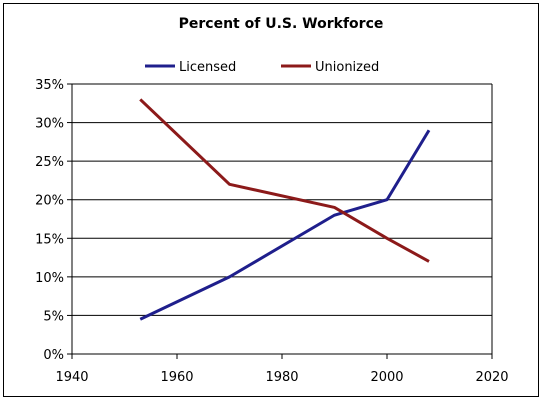  I want to click on x-tick-label-2: 1980, so click(281, 377).